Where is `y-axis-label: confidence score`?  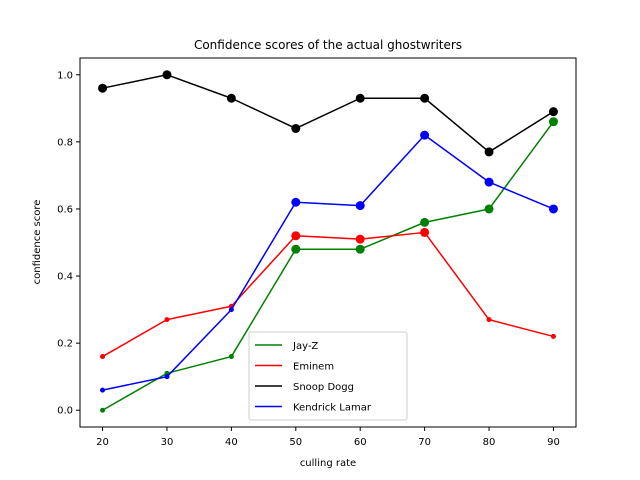 y-axis-label: confidence score is located at coordinates (37, 242).